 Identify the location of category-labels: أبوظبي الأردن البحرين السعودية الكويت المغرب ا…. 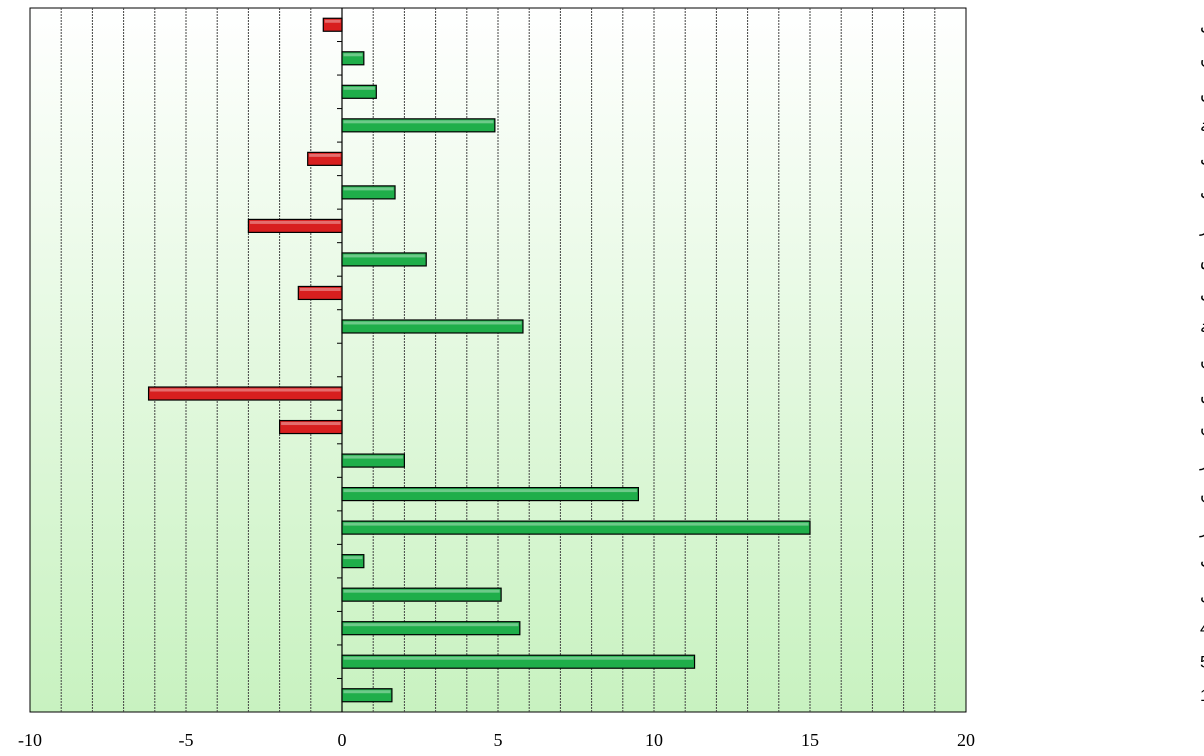
(1201, 360).